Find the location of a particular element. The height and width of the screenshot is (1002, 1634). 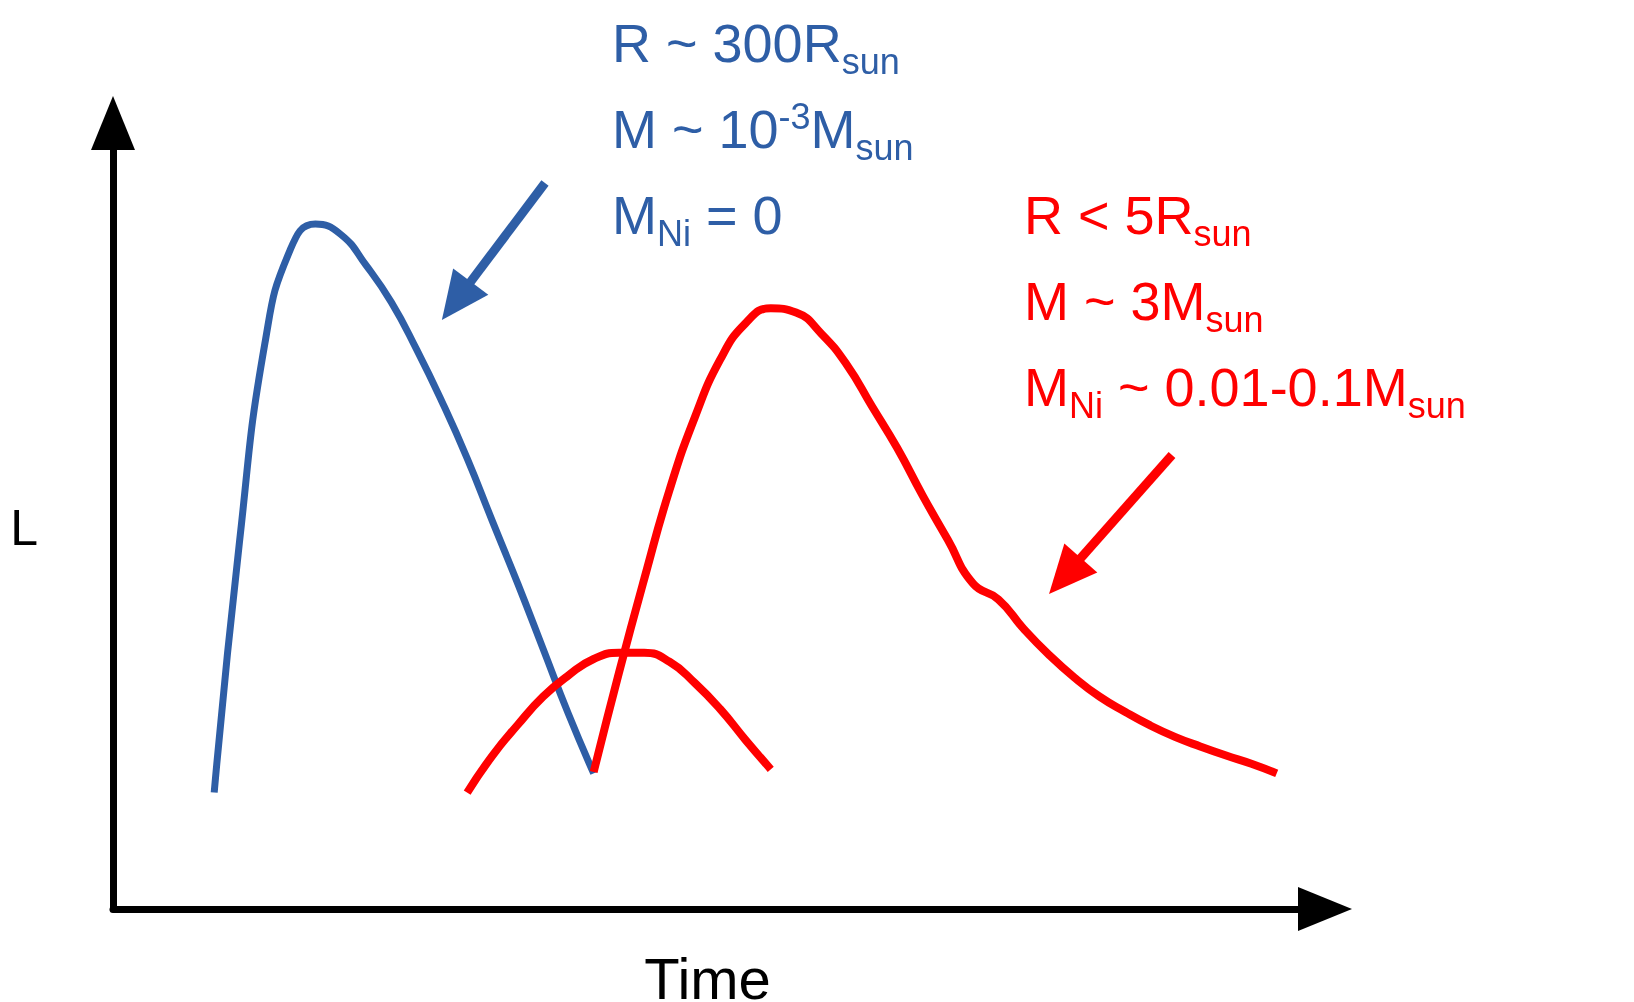

text: R ~ 300R$_{sun}$ M ~ 10$^{-3}$M$_{sun}$ M$_{Ni}$ = 0 is located at coordinates (763, 133).